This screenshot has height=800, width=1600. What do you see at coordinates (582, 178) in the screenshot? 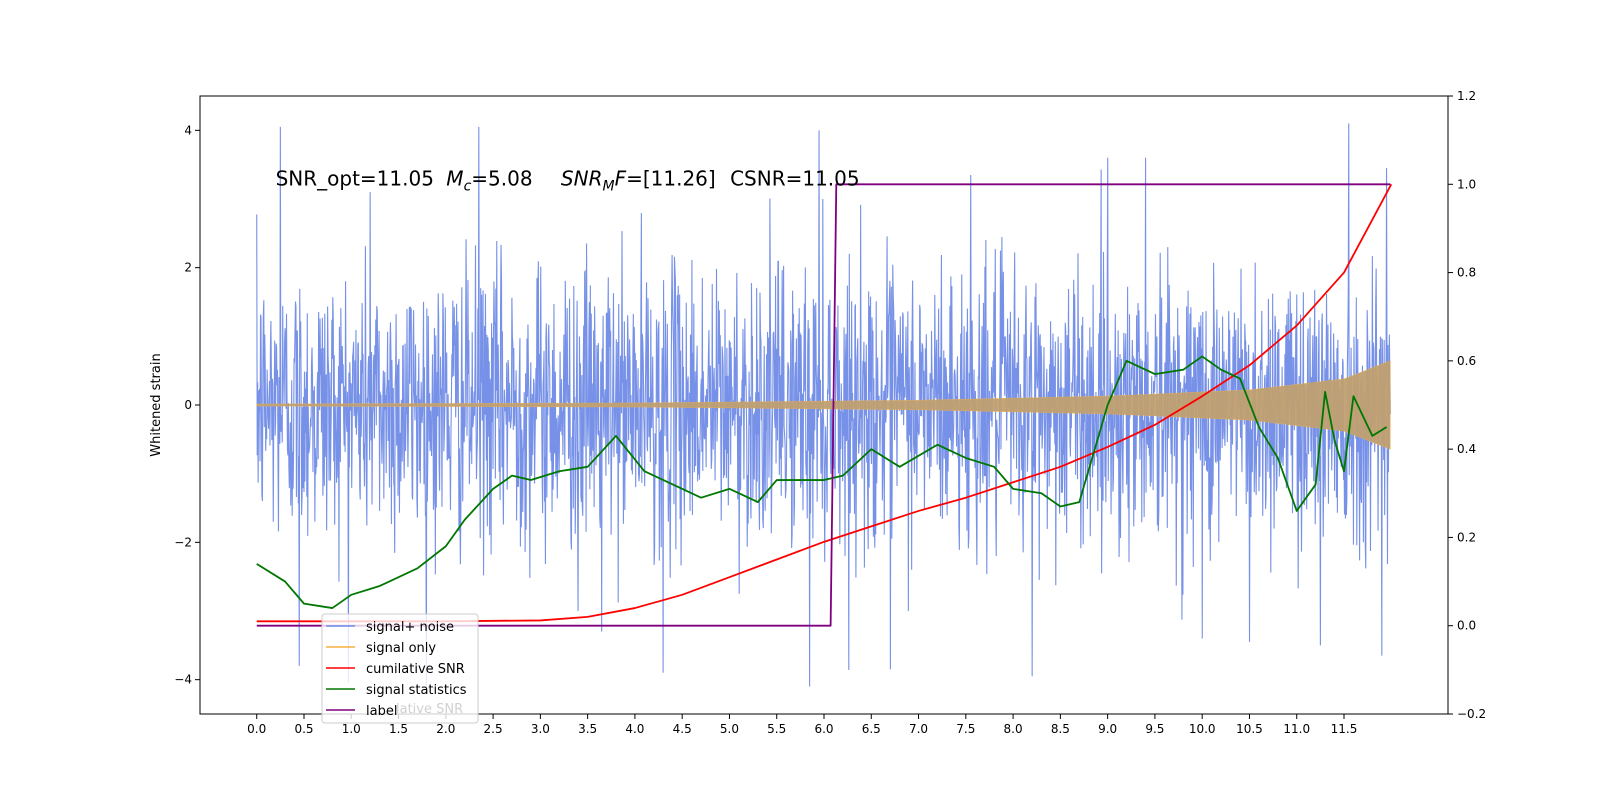
I see `snrmf-symbol: SNR` at bounding box center [582, 178].